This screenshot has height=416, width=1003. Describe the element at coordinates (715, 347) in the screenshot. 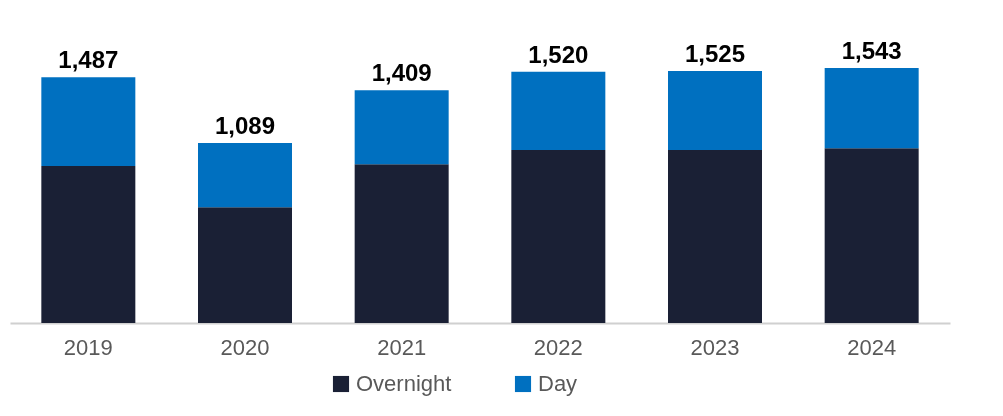

I see `x-tick-label: 2023` at that location.